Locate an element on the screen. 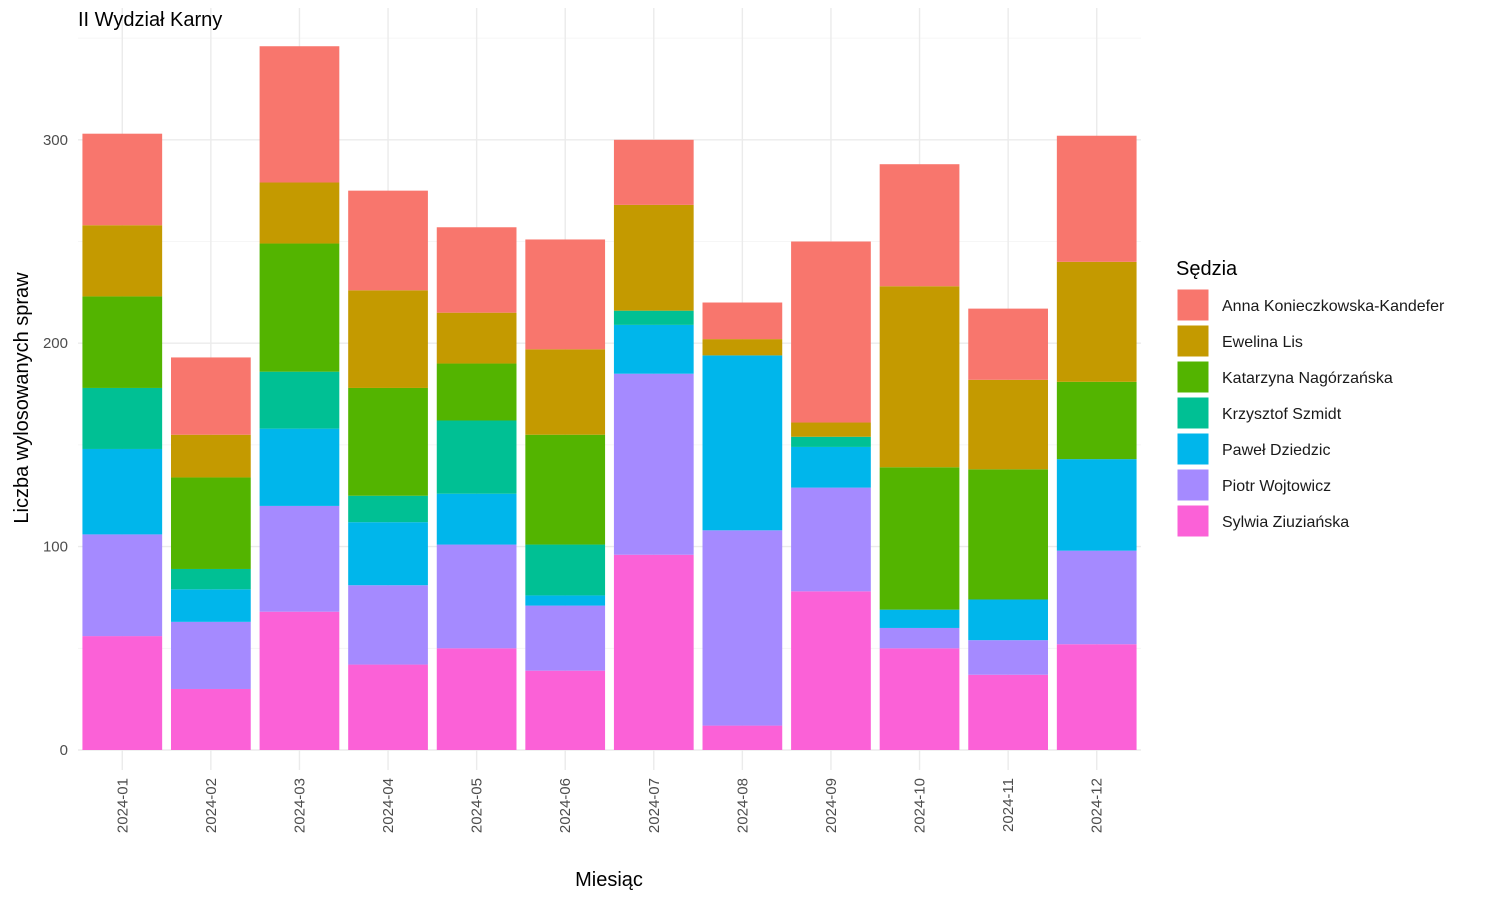 The image size is (1500, 900). legend-label: Ewelina Lis is located at coordinates (1262, 342).